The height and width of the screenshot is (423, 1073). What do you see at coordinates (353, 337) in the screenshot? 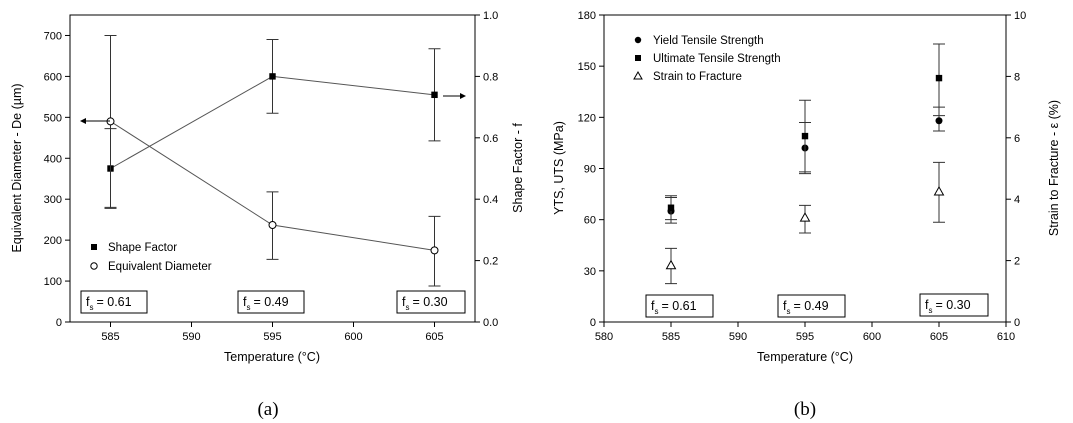
I see `a-xtick-label: 600` at bounding box center [353, 337].